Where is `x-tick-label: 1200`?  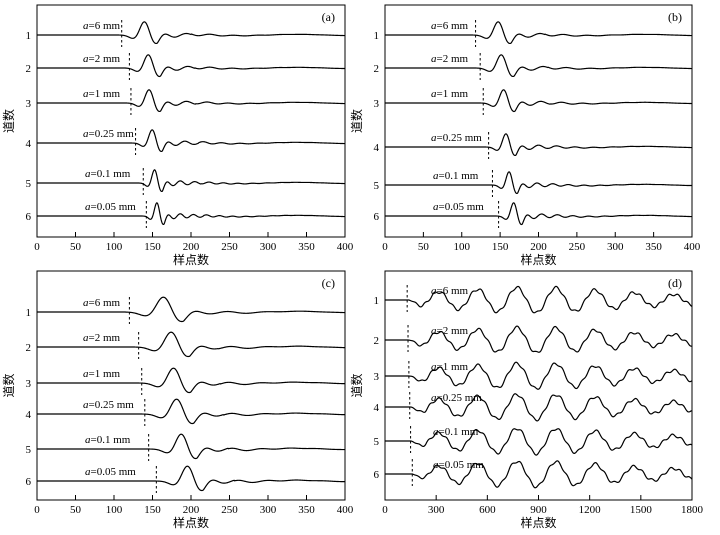 x-tick-label: 1200 is located at coordinates (590, 510).